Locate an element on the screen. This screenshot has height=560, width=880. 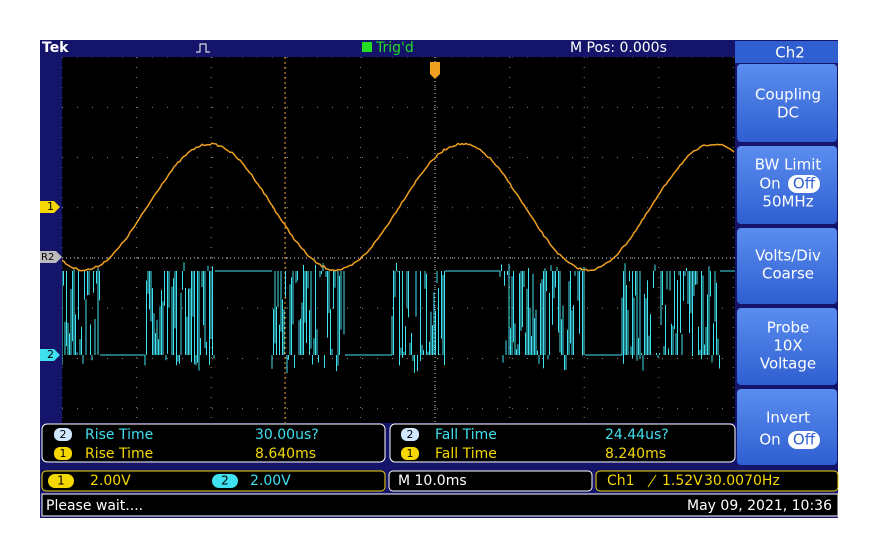
trigger-slope-icon is located at coordinates (652, 481).